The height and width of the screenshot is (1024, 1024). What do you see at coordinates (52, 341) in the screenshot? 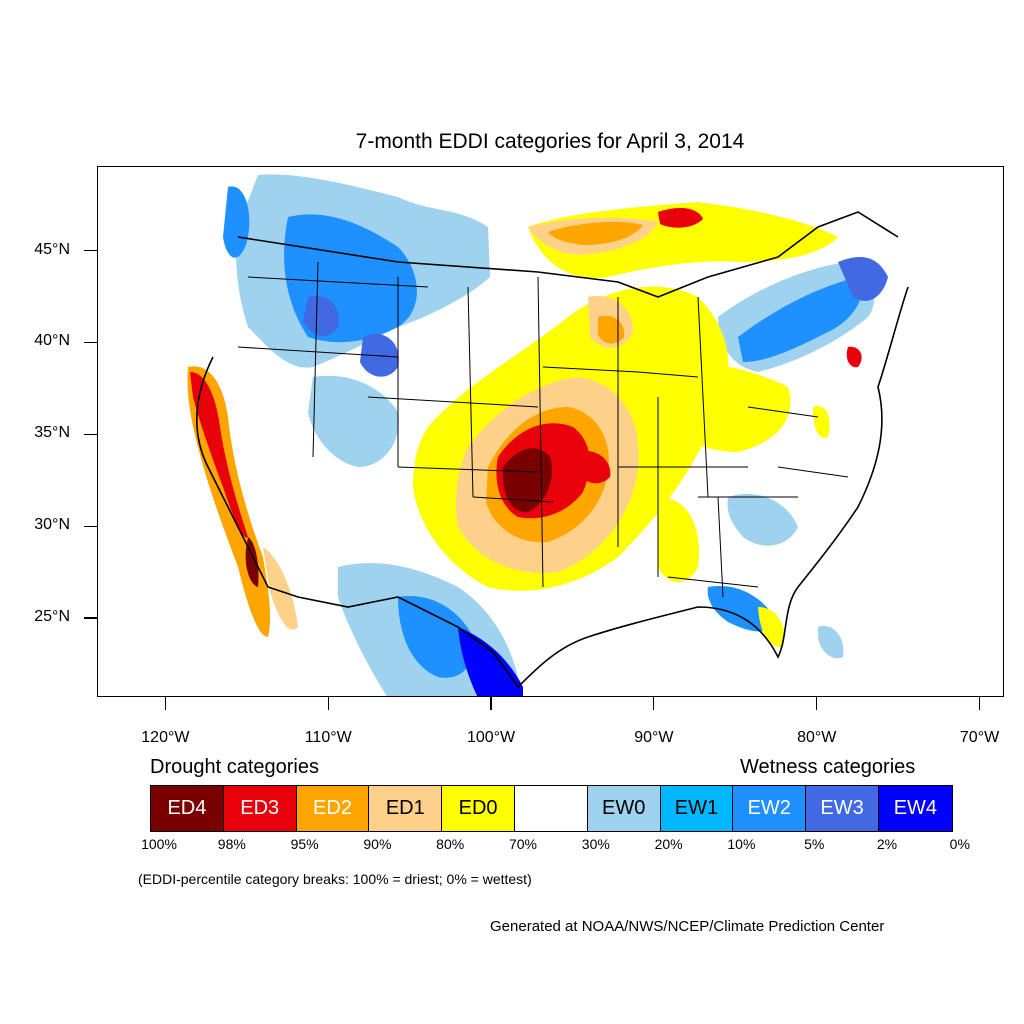
I see `lat-tick-label: 40°N` at bounding box center [52, 341].